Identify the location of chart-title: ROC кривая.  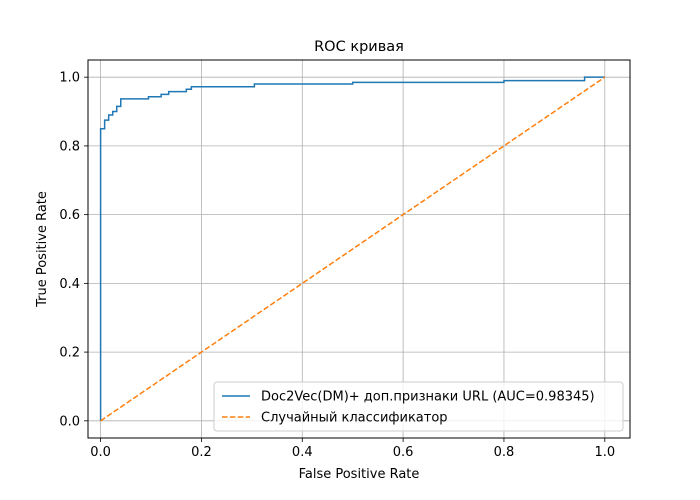
(359, 47).